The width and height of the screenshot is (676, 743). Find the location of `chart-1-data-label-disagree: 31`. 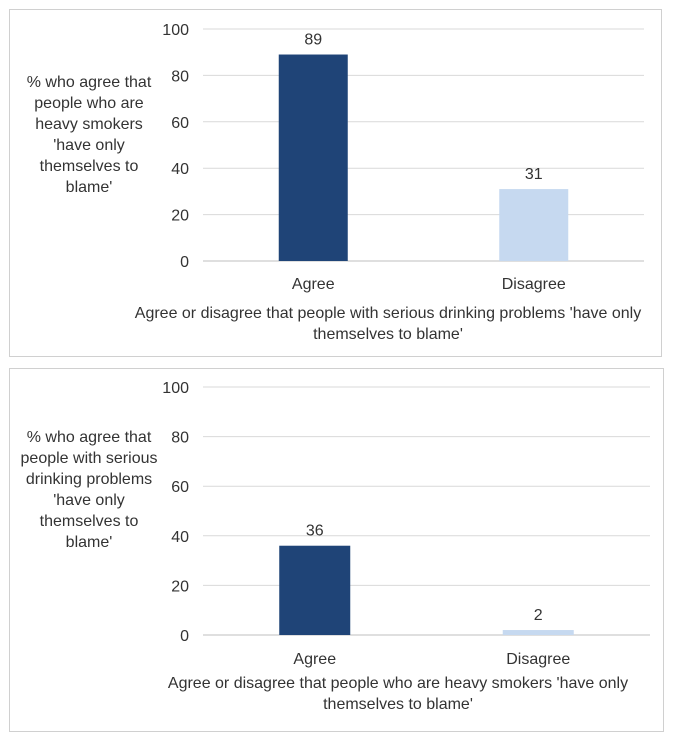

chart-1-data-label-disagree: 31 is located at coordinates (534, 174).